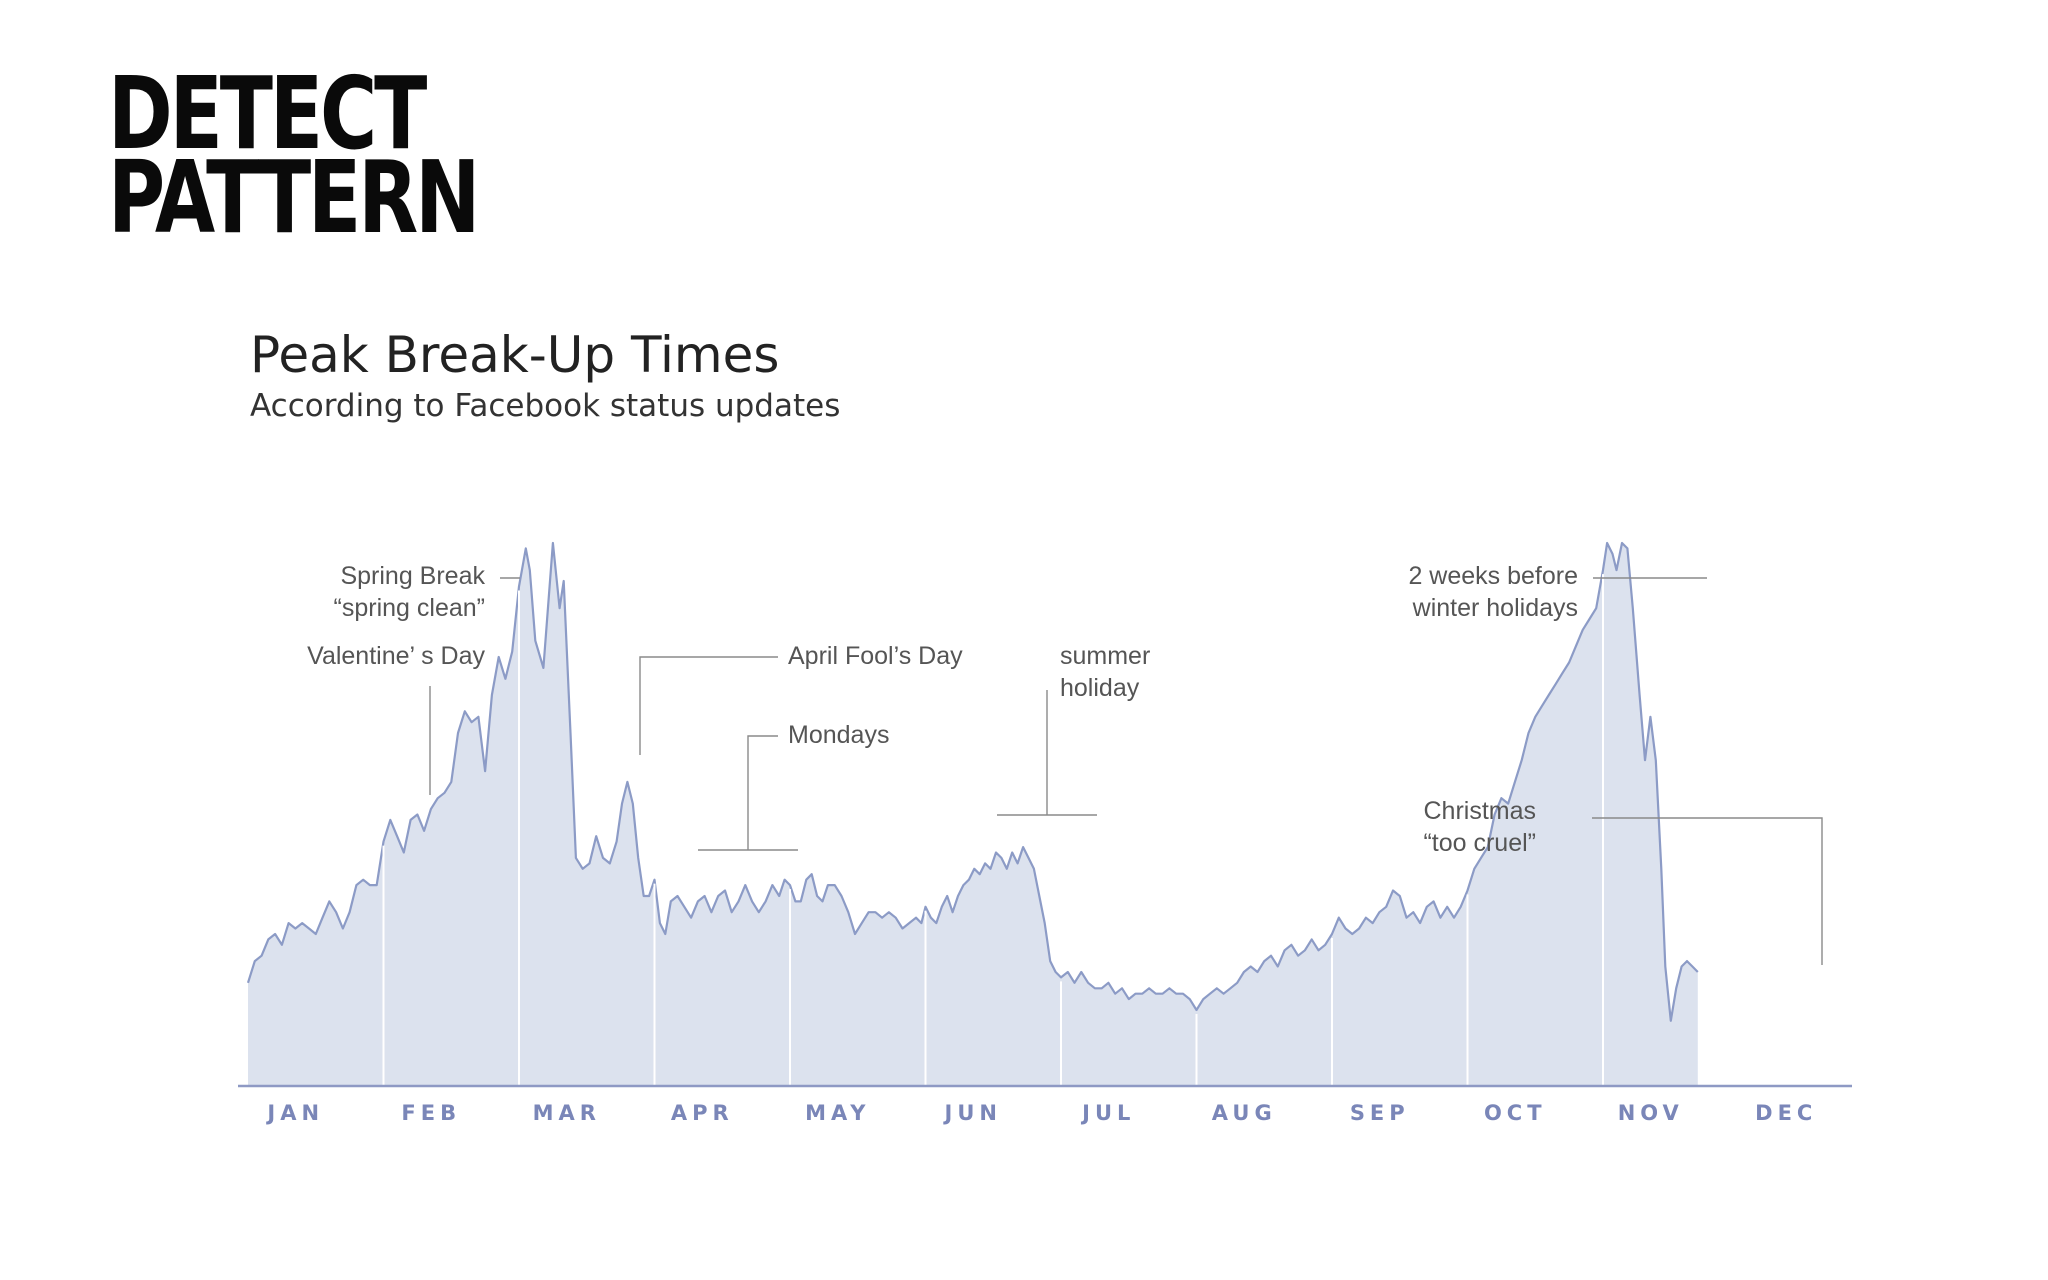 The width and height of the screenshot is (2048, 1280). I want to click on x-tick-label: JUN, so click(972, 1113).